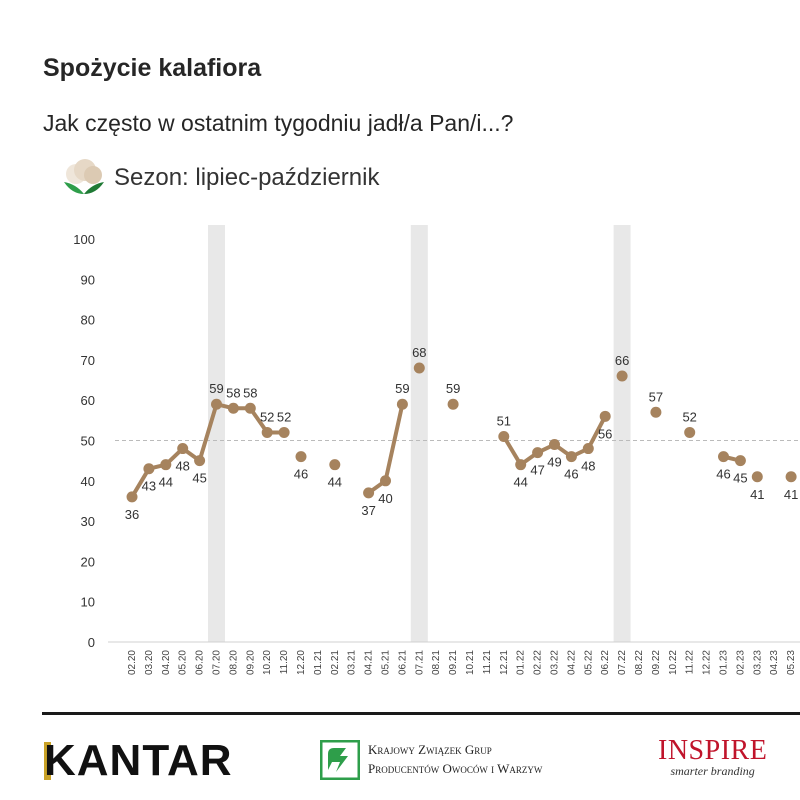 The image size is (800, 800). What do you see at coordinates (555, 662) in the screenshot?
I see `x-tick-label: 03.22` at bounding box center [555, 662].